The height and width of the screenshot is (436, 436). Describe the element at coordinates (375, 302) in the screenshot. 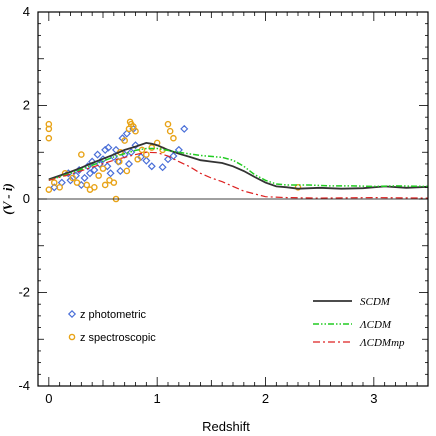

I see `legend-label-scdm: SCDM` at that location.